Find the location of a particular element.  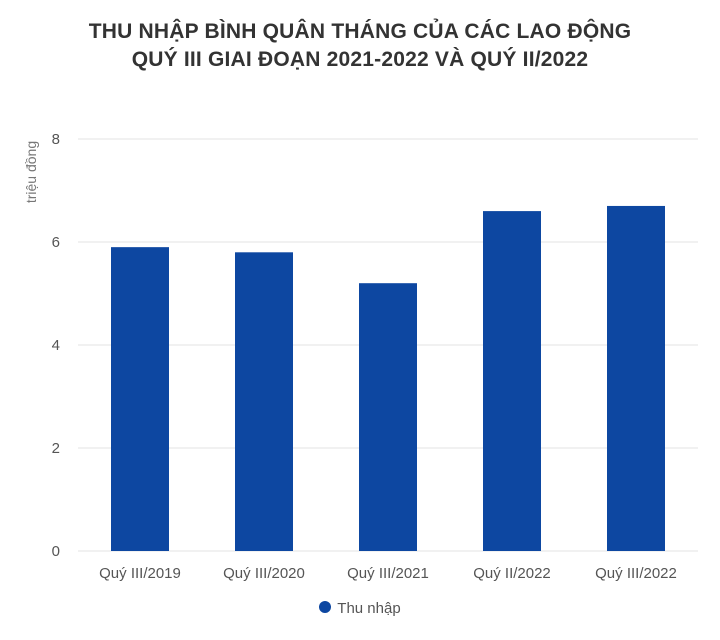

legend-label: Thu nhập is located at coordinates (369, 608).